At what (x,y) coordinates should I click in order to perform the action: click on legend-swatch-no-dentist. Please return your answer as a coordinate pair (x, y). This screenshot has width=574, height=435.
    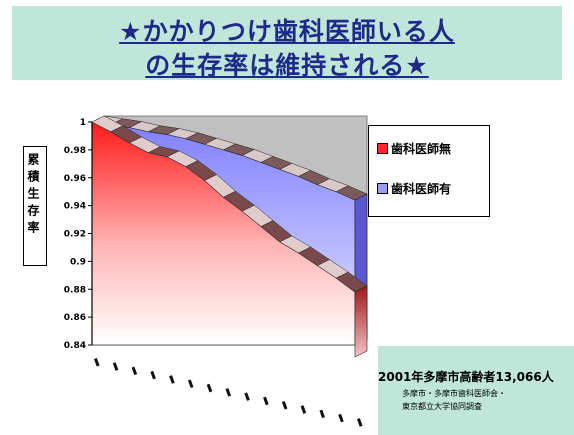
    Looking at the image, I should click on (382, 148).